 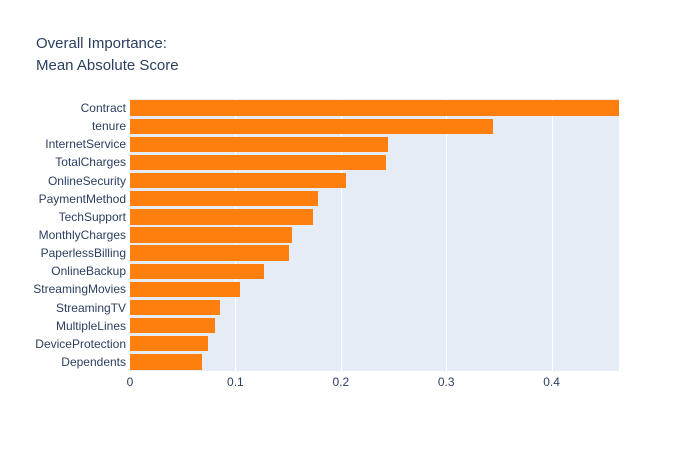 What do you see at coordinates (85, 144) in the screenshot?
I see `y-tick-label: InternetService` at bounding box center [85, 144].